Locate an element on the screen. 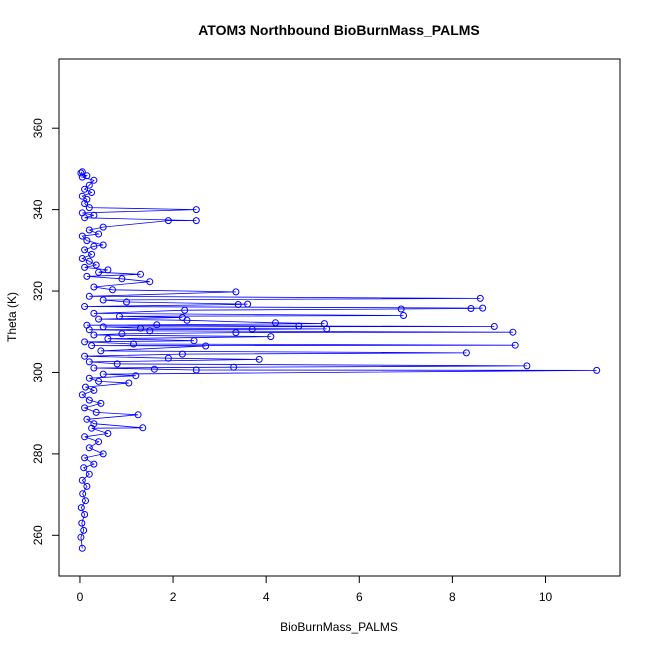  y-axis: 260 280 300 320 340 360 is located at coordinates (45, 331).